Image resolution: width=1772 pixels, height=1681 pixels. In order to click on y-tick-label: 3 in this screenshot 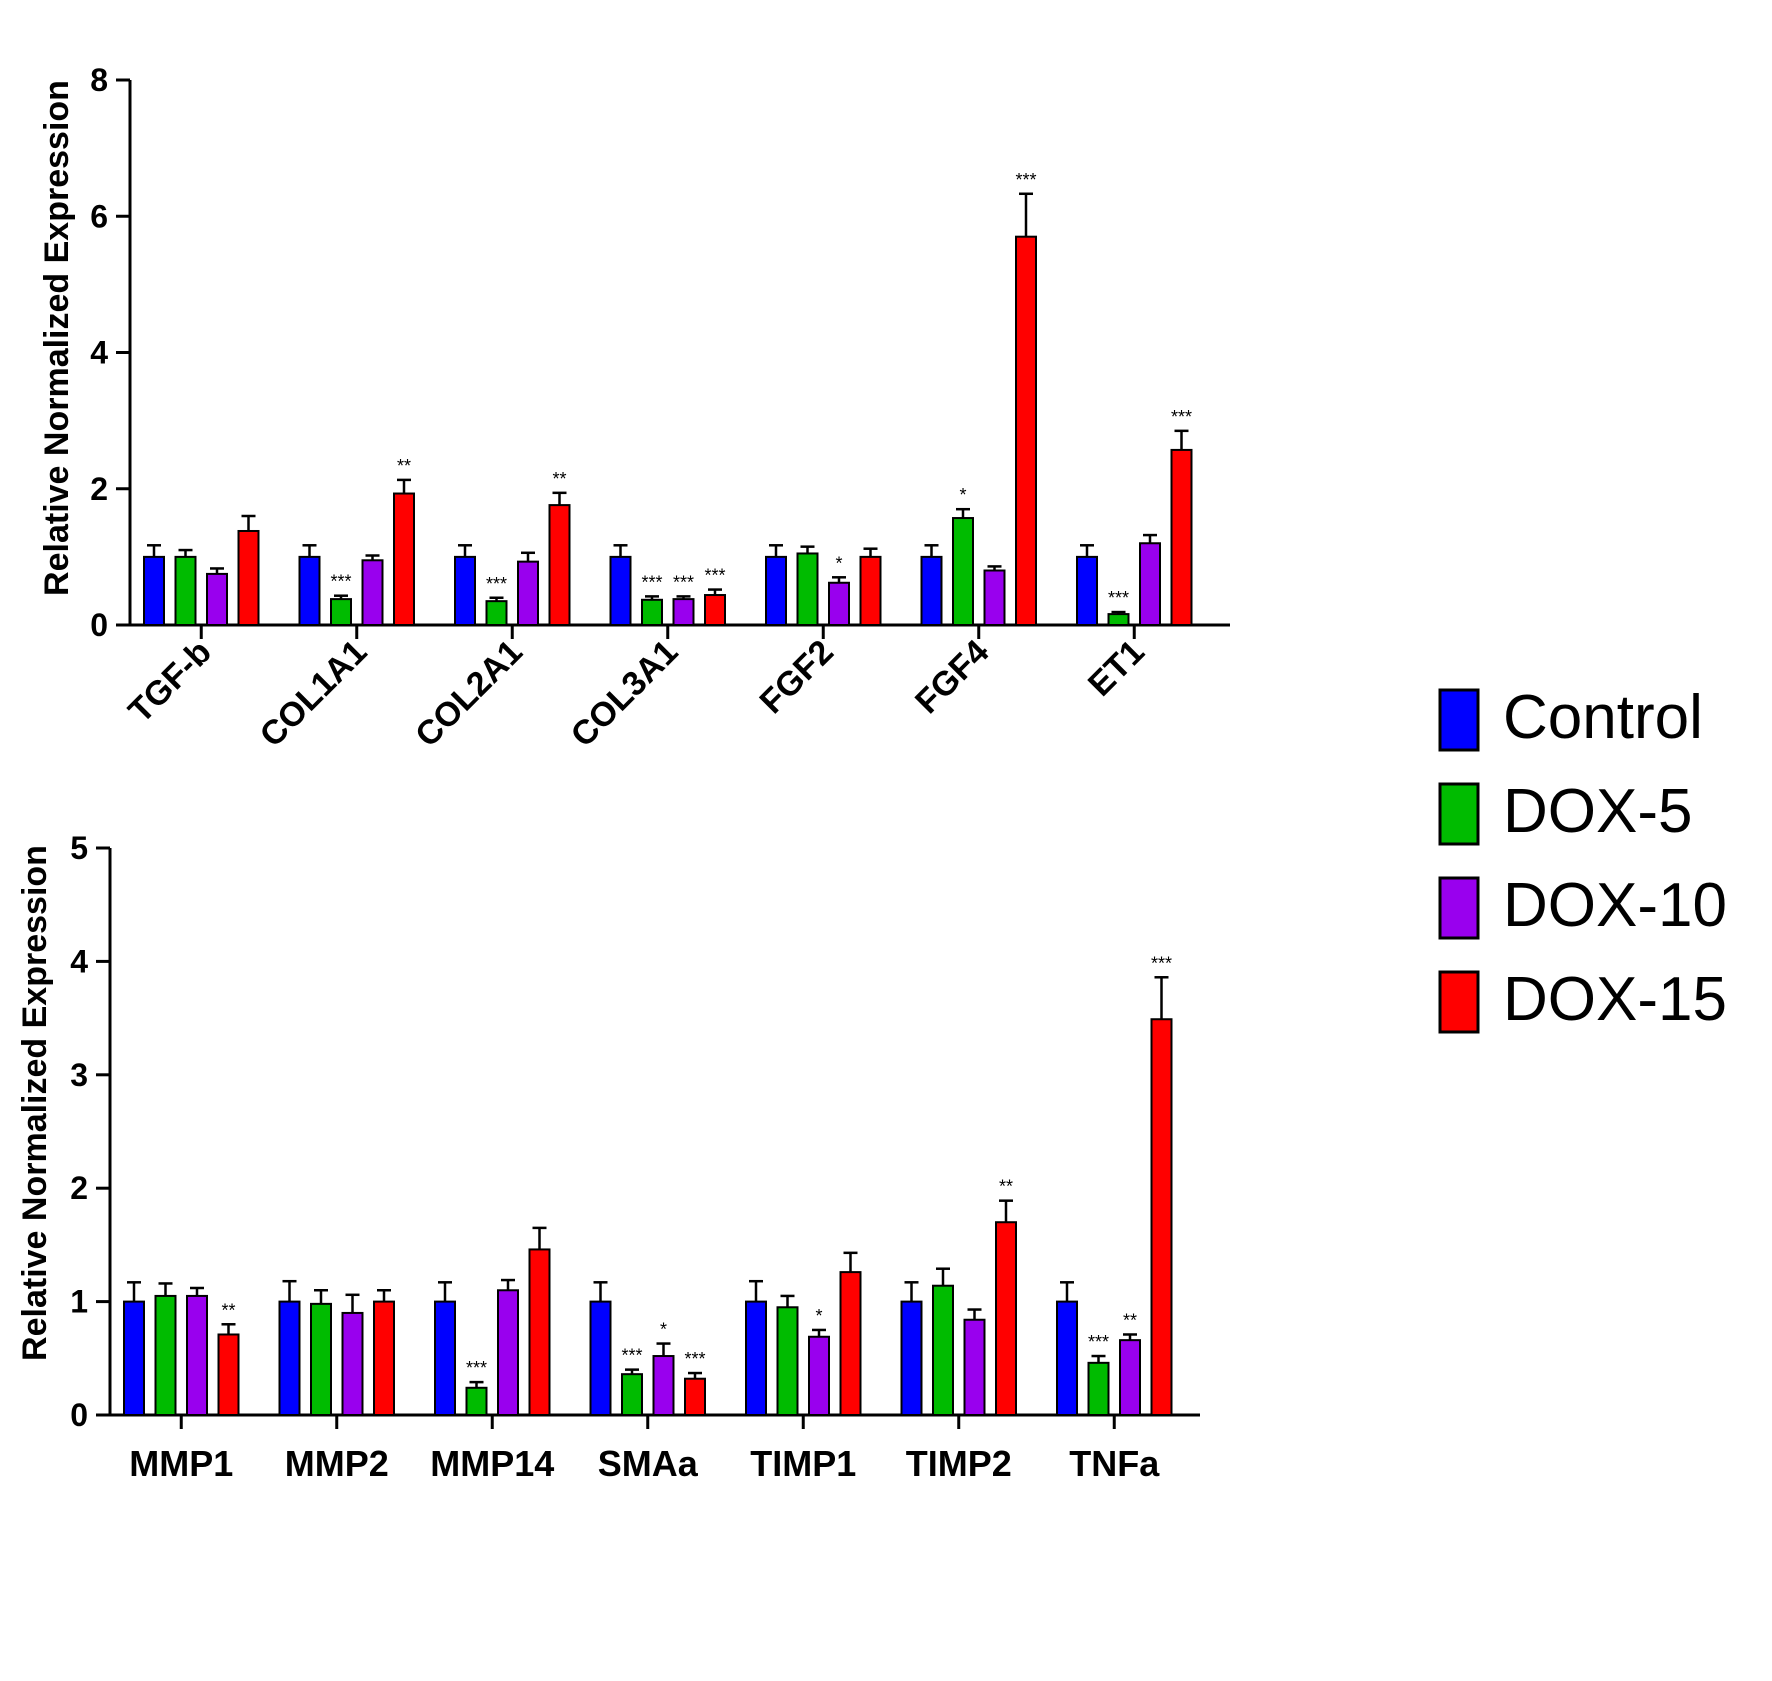, I will do `click(79, 1075)`.